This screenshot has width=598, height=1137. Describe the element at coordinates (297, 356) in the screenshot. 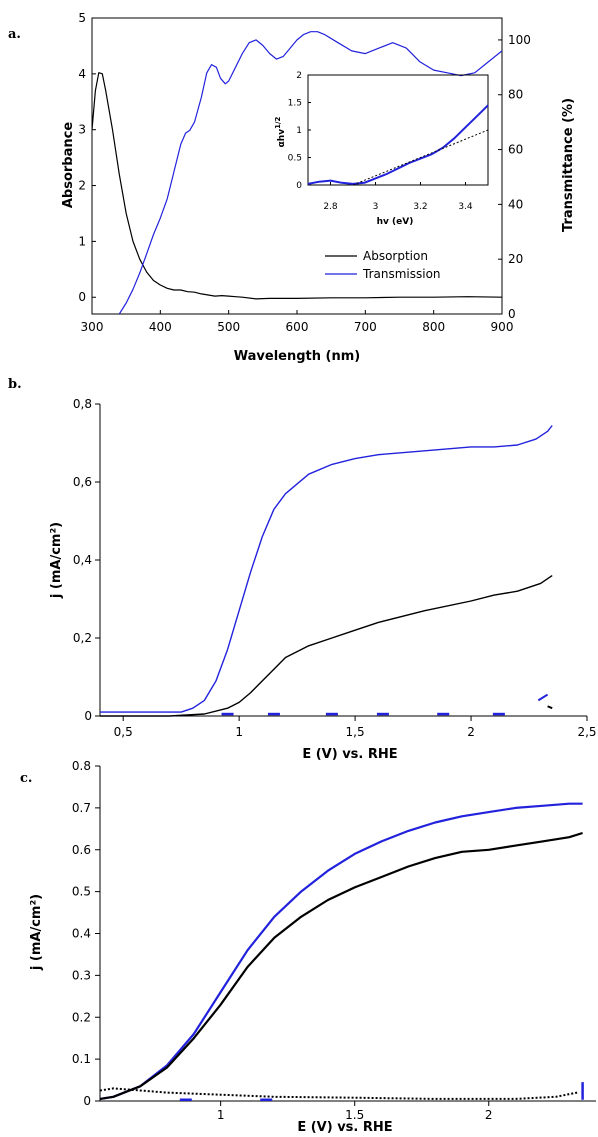

I see `panel-a-xlabel: Wavelength (nm)` at that location.